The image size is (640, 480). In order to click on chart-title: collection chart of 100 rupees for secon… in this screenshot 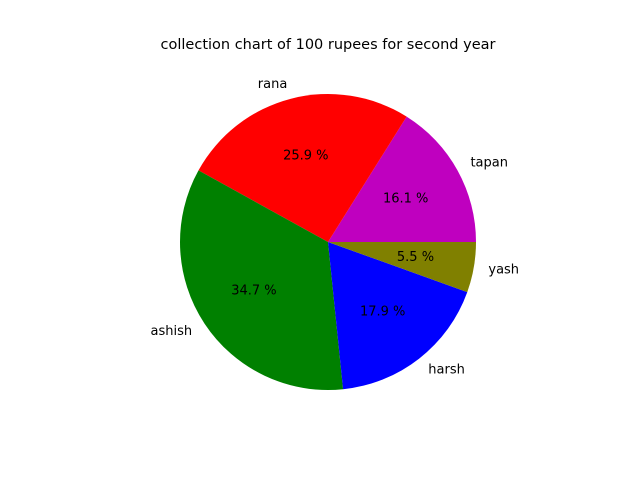, I will do `click(328, 45)`.